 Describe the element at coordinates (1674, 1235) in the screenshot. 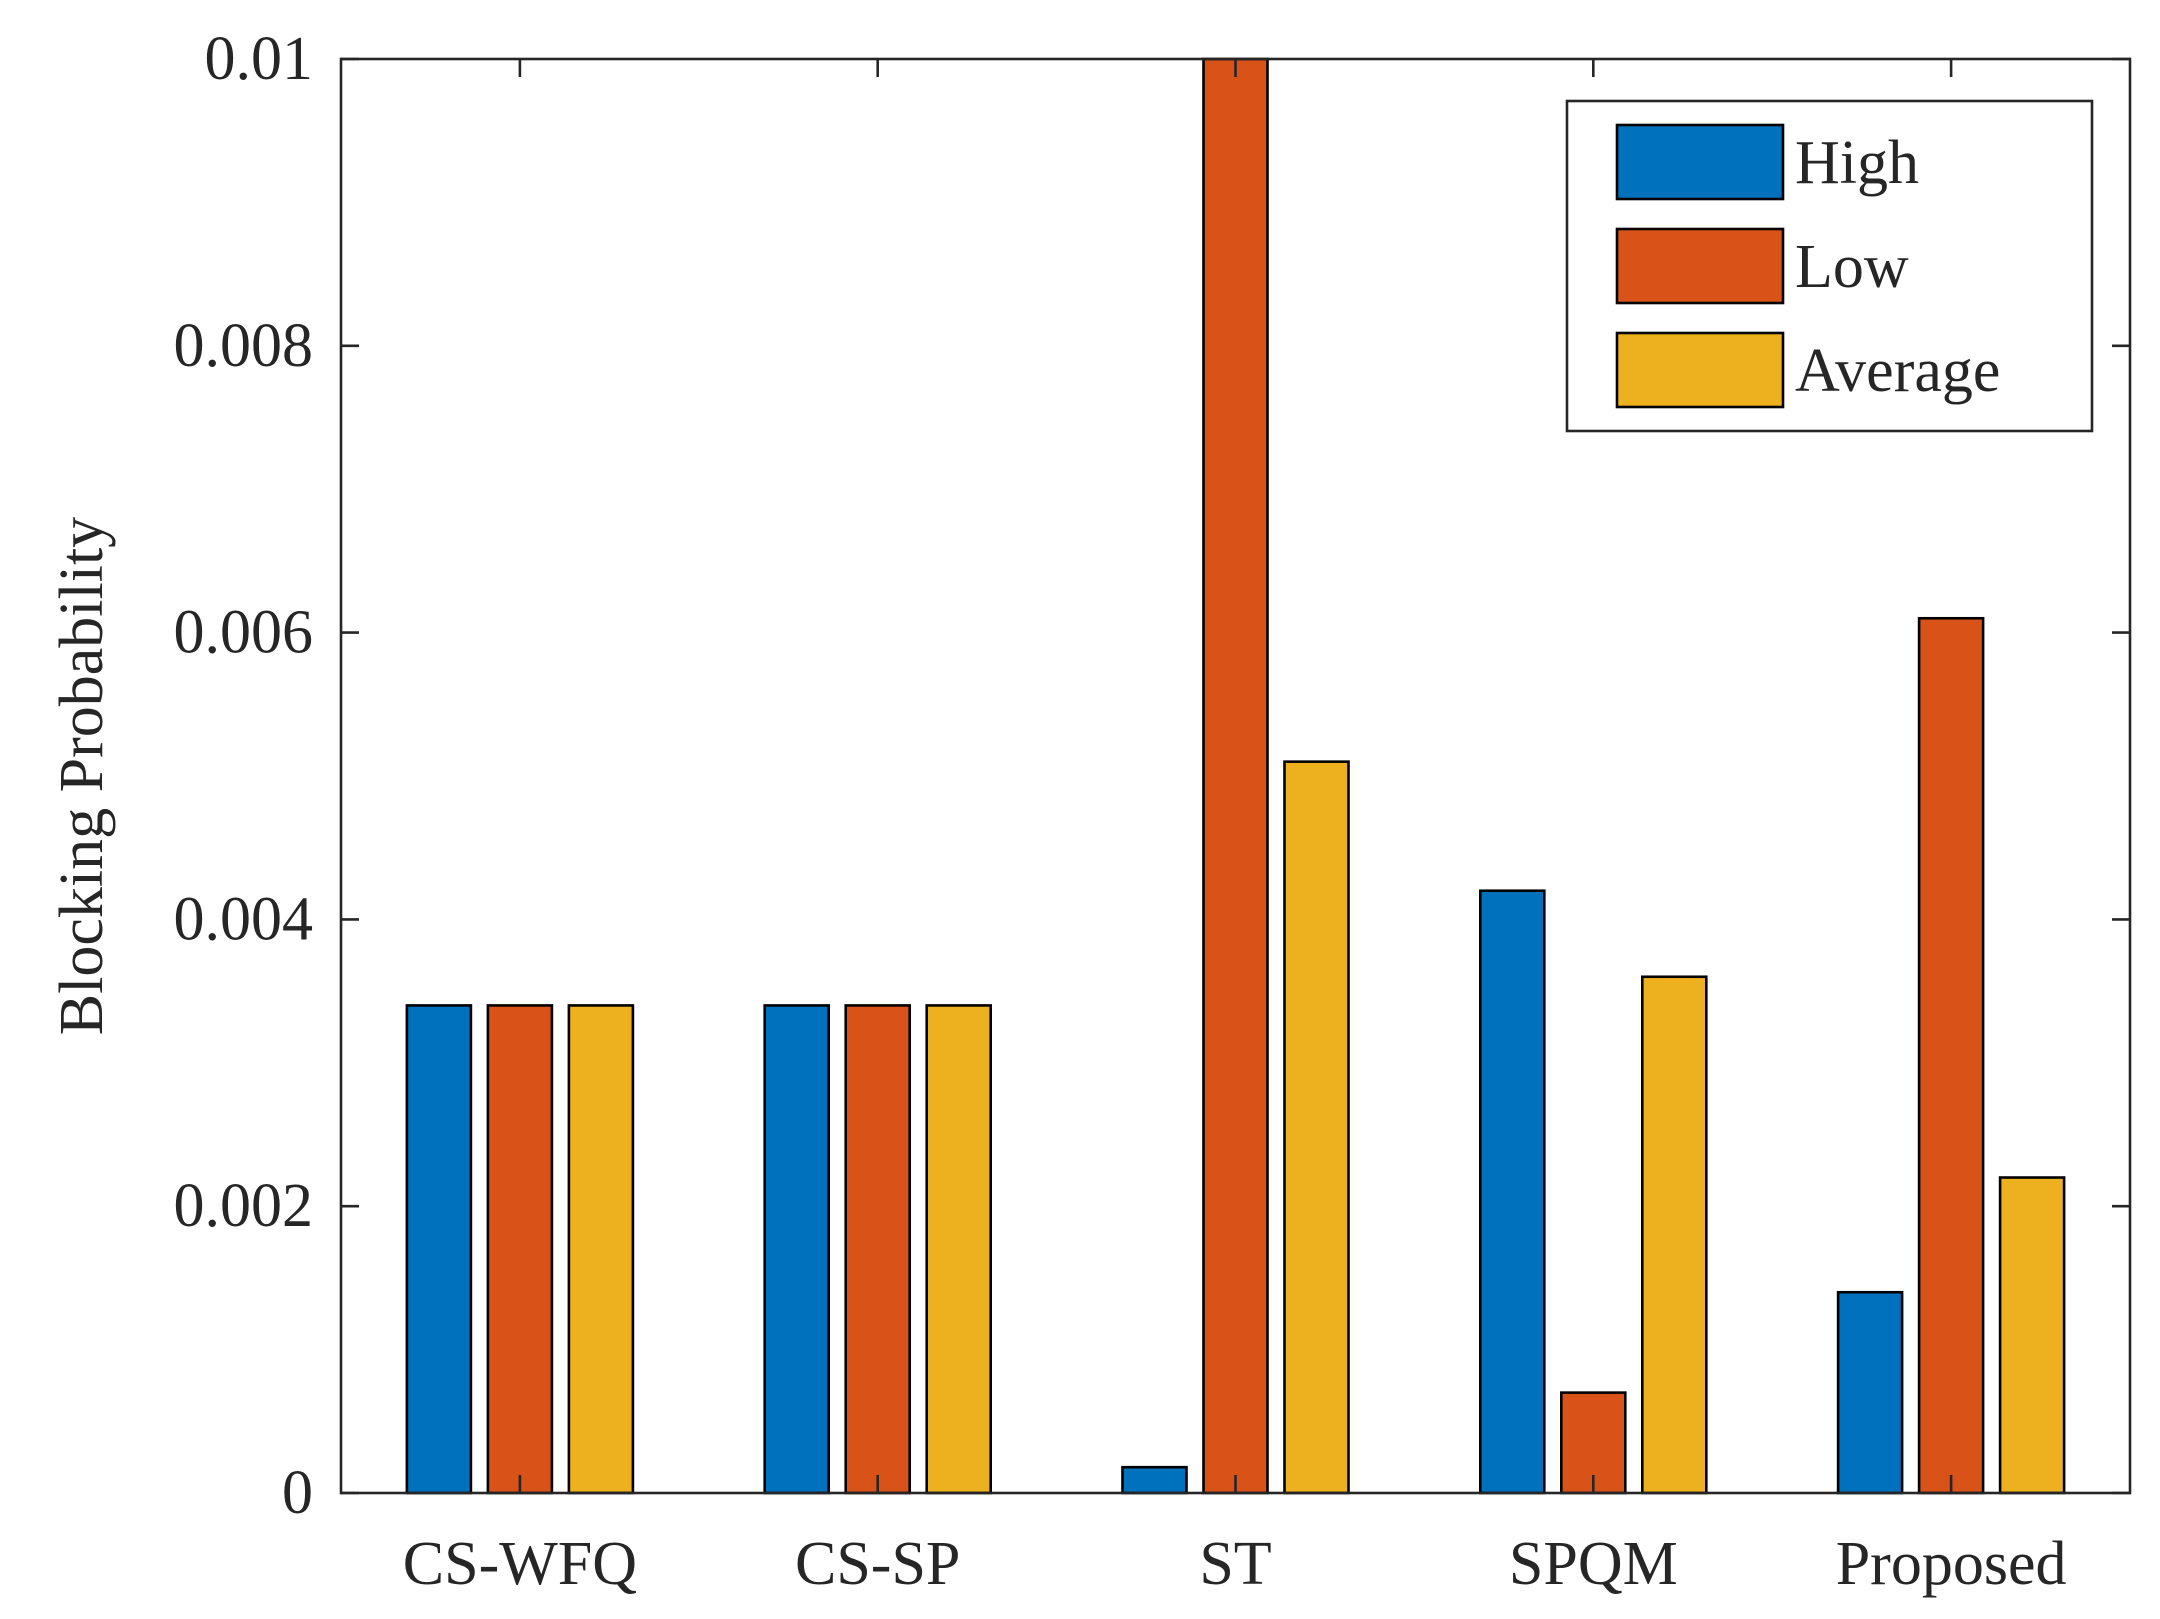

I see `bar-average-spqm` at that location.